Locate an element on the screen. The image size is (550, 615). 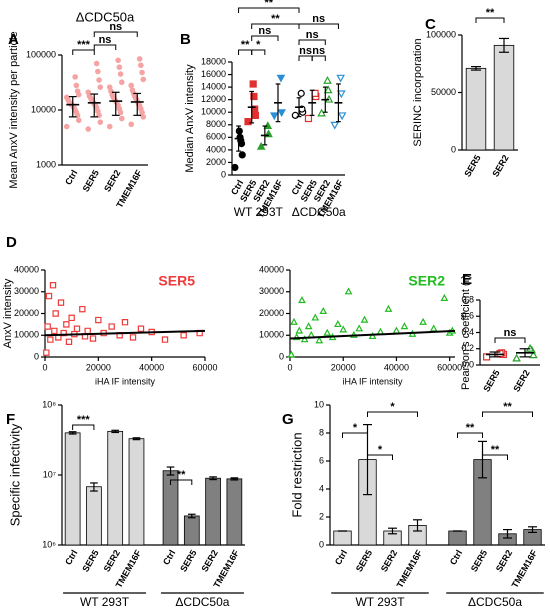
y-tick-label: 16000 is located at coordinates (213, 74).